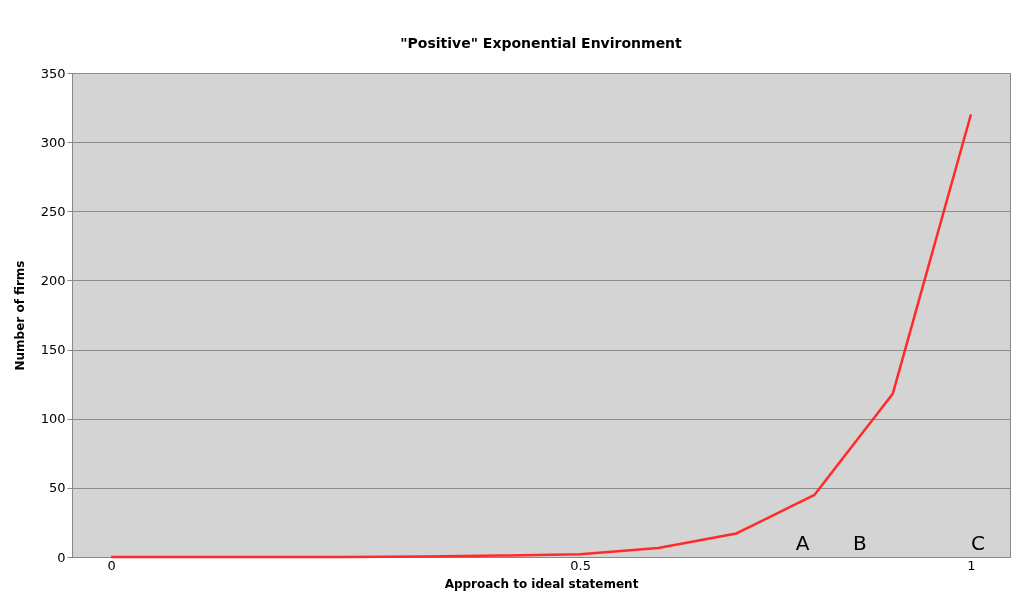  What do you see at coordinates (53, 142) in the screenshot?
I see `y-tick-label: 300` at bounding box center [53, 142].